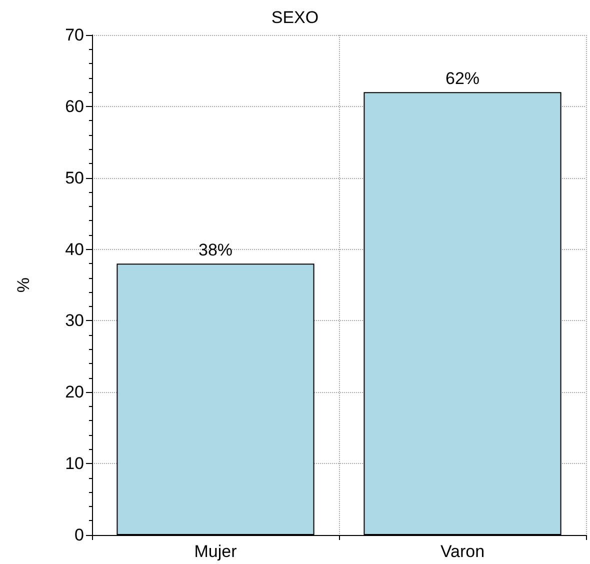 Image resolution: width=590 pixels, height=564 pixels. What do you see at coordinates (462, 551) in the screenshot?
I see `x-tick-label: Varon` at bounding box center [462, 551].